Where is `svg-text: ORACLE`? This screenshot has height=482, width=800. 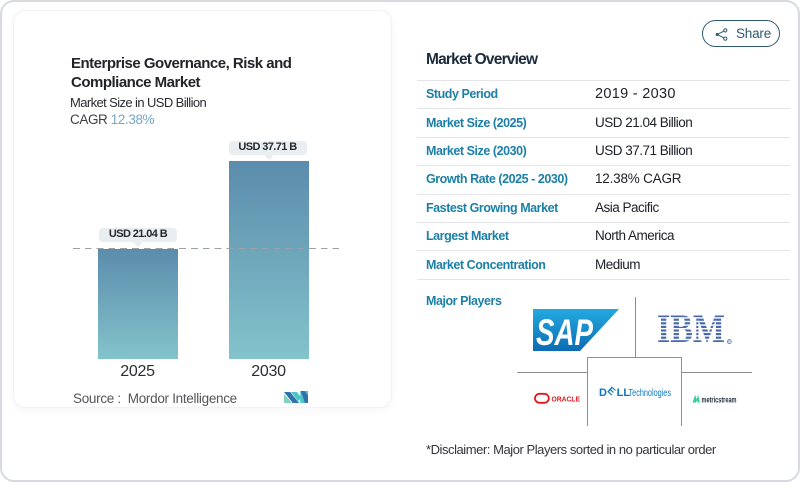 svg-text: ORACLE is located at coordinates (566, 400).